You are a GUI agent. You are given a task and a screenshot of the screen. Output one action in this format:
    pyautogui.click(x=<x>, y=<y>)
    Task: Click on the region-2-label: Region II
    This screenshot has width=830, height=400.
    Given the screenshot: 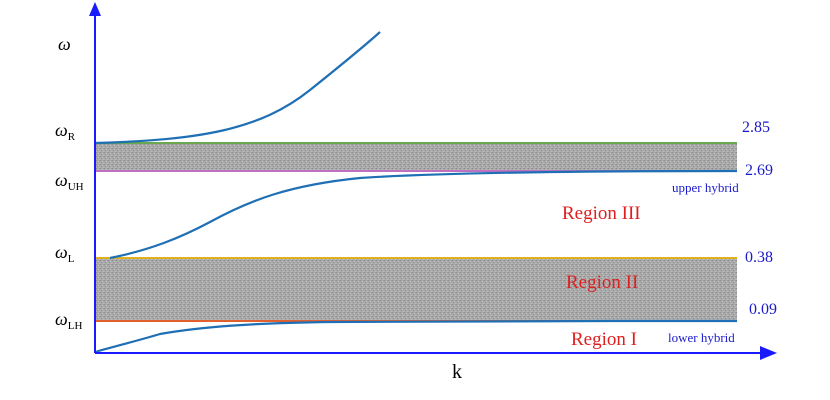 What is the action you would take?
    pyautogui.click(x=602, y=282)
    